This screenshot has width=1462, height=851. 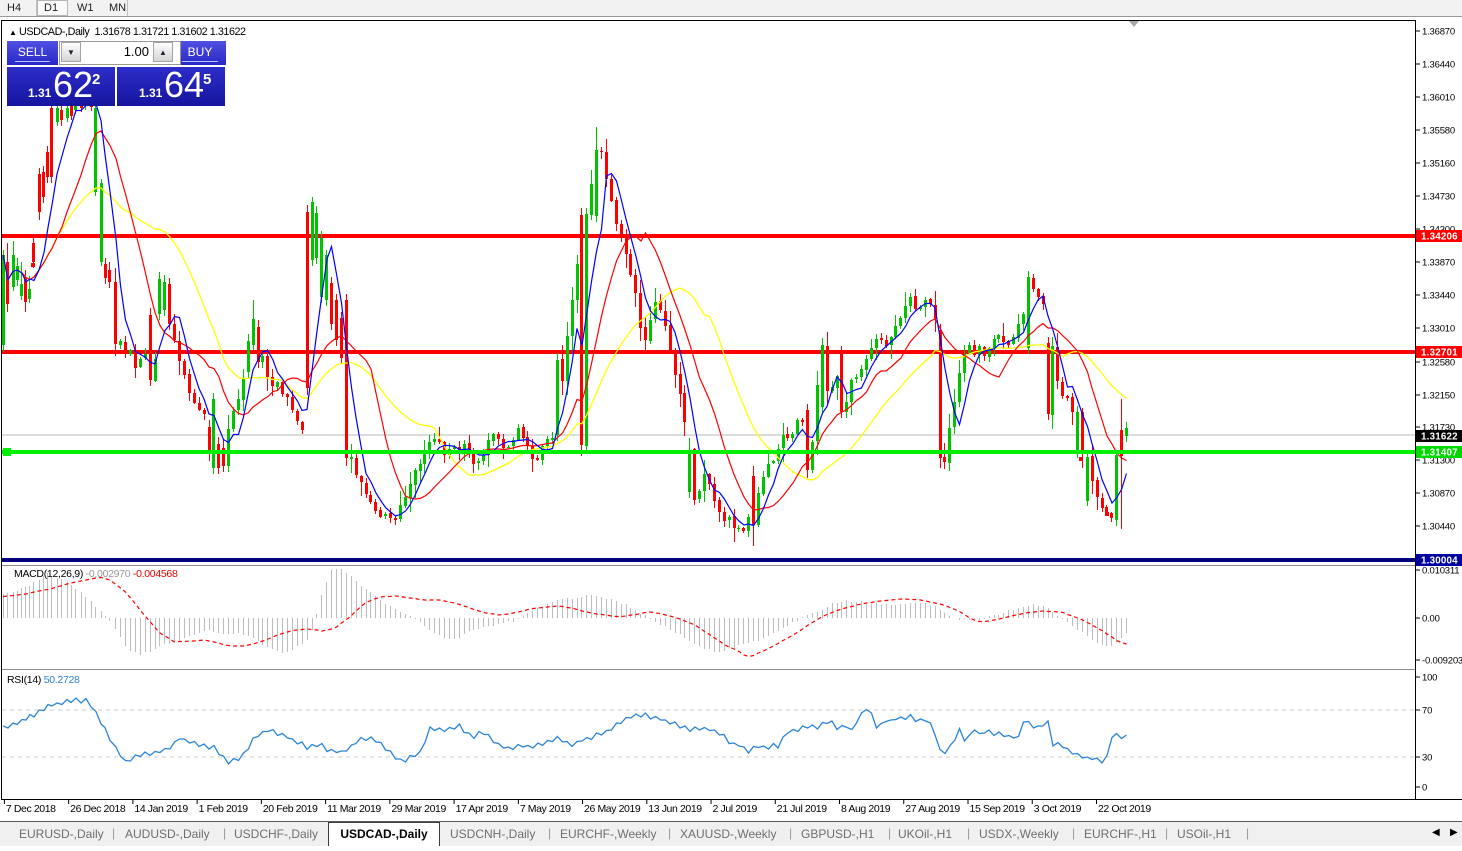 I want to click on svg-text: 7 May 2019, so click(x=545, y=809).